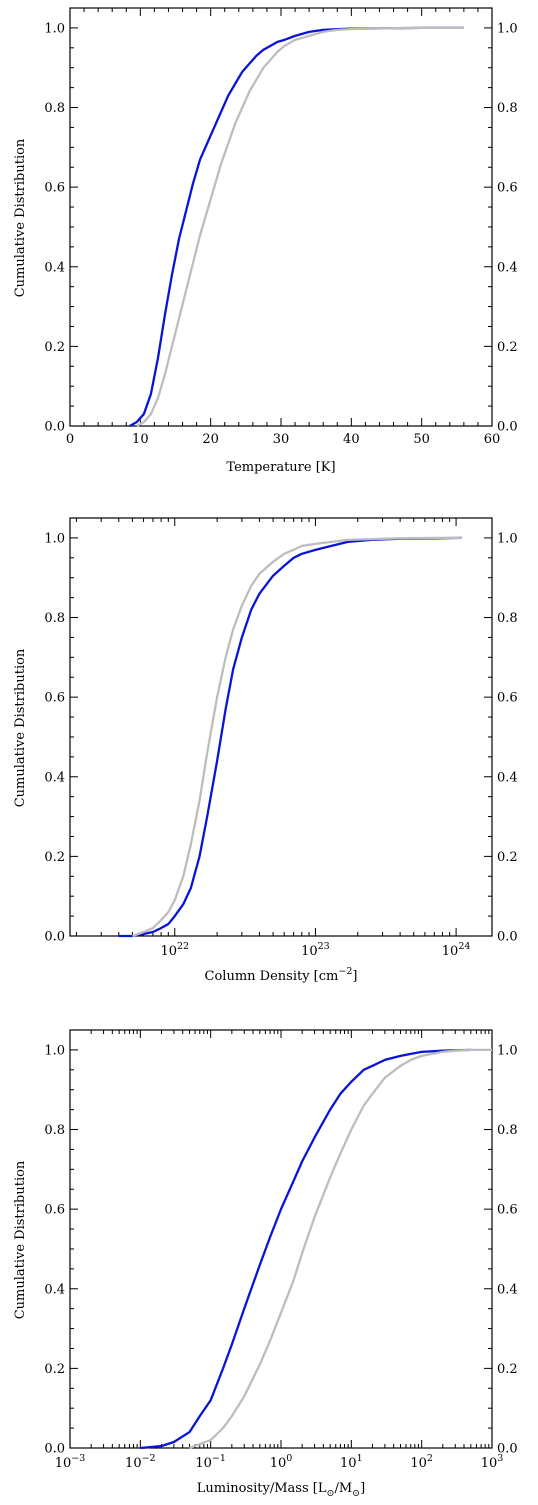 The width and height of the screenshot is (538, 1505). What do you see at coordinates (351, 439) in the screenshot?
I see `x-tick-label: 40` at bounding box center [351, 439].